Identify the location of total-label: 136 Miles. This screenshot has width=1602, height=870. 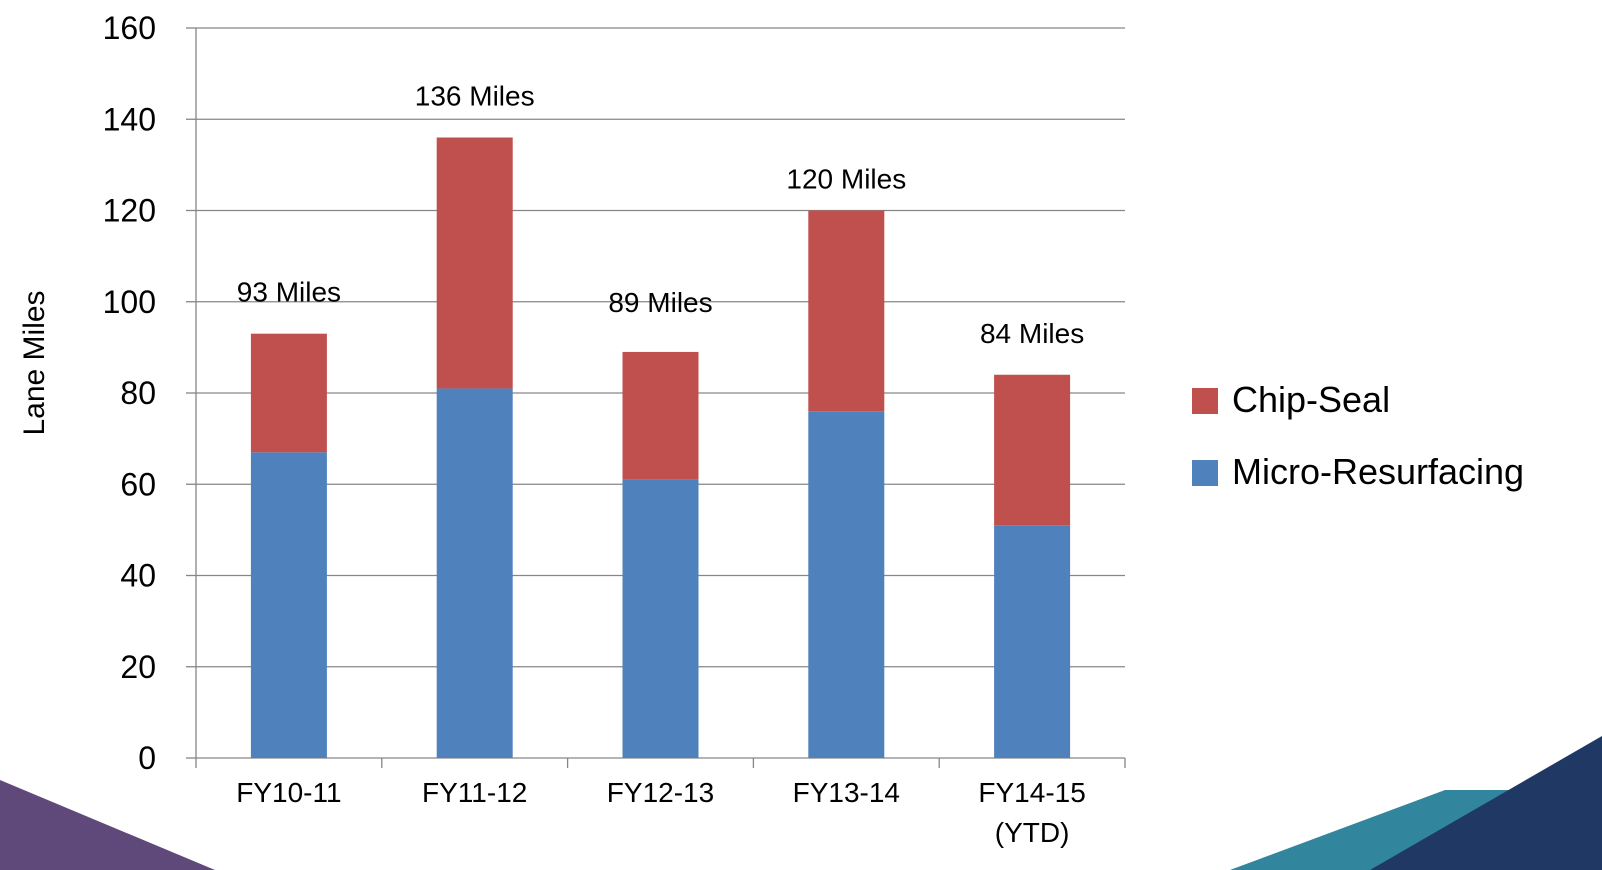
(475, 96).